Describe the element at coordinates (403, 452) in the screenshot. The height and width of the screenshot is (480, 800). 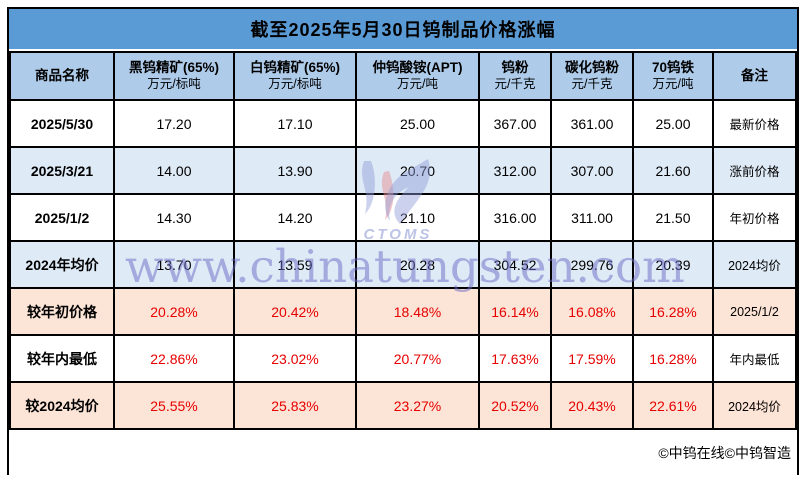
I see `footer-bar: ©中钨在线©中钨智造` at that location.